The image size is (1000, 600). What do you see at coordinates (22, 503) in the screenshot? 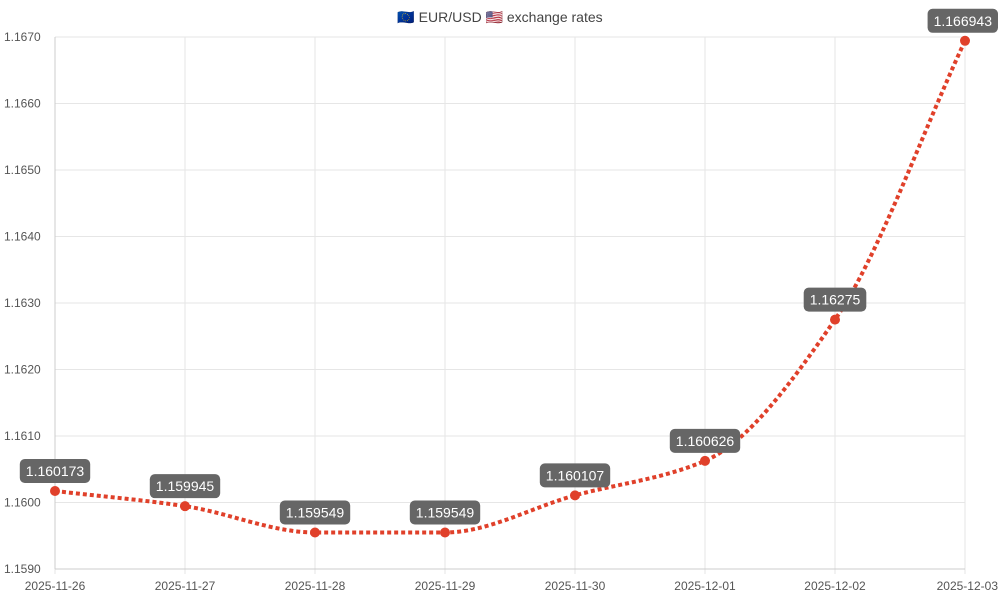
I see `y-tick-label: 1.1600` at bounding box center [22, 503].